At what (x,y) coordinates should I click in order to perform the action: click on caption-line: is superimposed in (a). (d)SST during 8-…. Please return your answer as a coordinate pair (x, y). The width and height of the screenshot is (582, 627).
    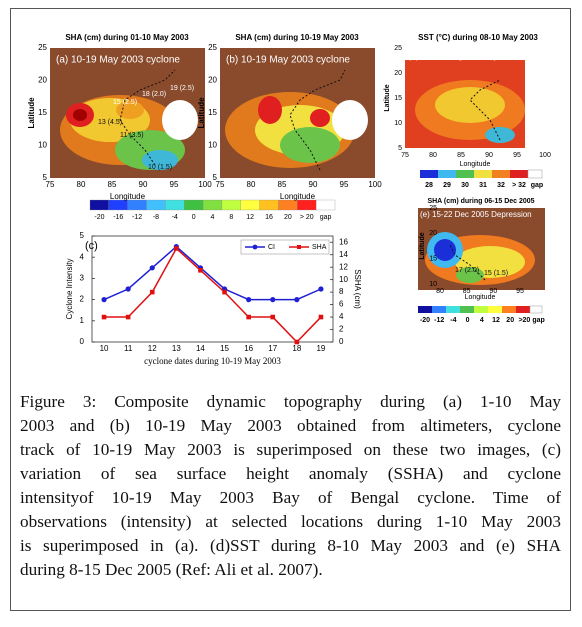
    Looking at the image, I should click on (290, 545).